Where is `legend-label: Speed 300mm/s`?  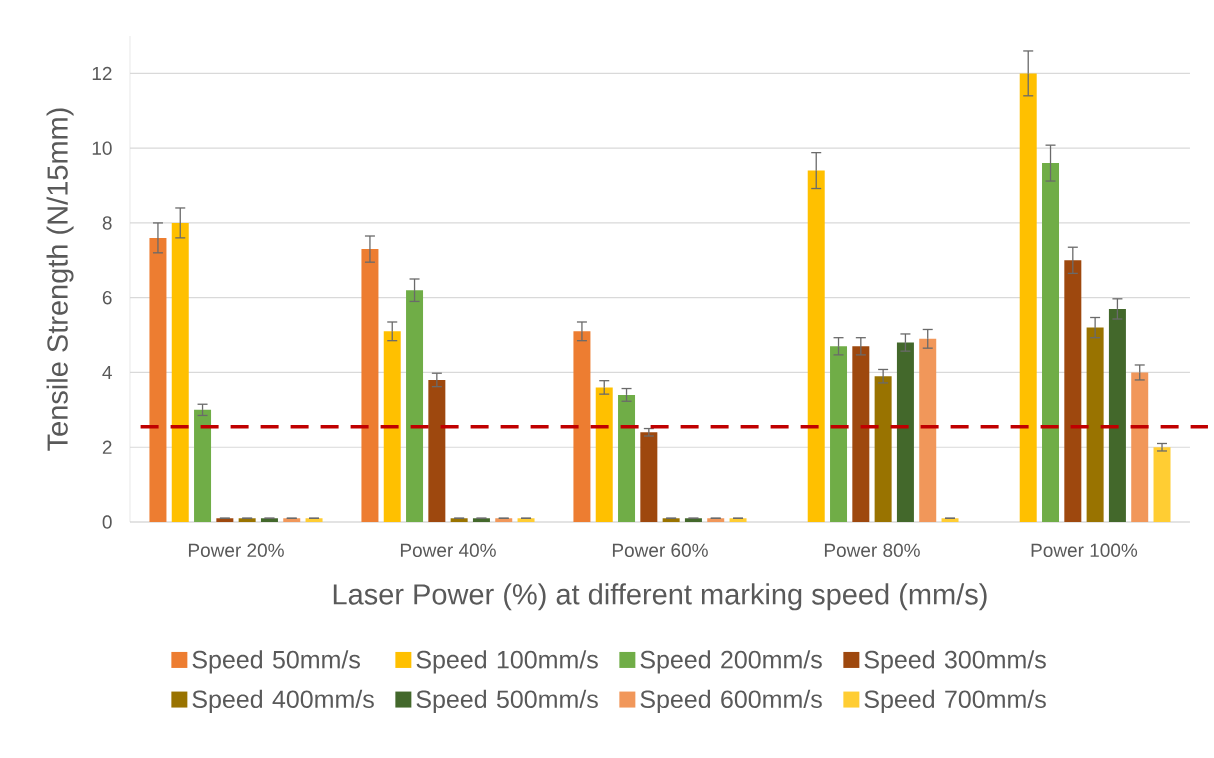
legend-label: Speed 300mm/s is located at coordinates (955, 662).